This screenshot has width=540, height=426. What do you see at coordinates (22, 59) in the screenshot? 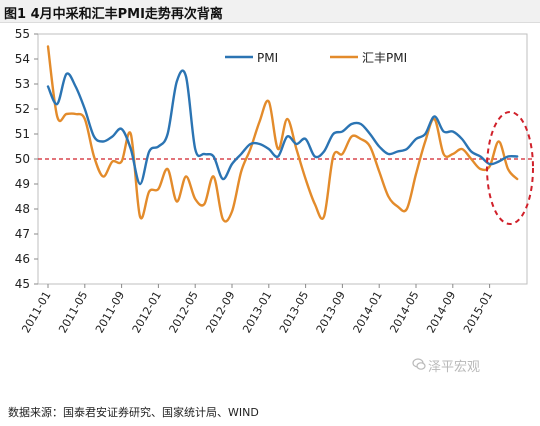
I see `y-tick-label: 54` at bounding box center [22, 59].